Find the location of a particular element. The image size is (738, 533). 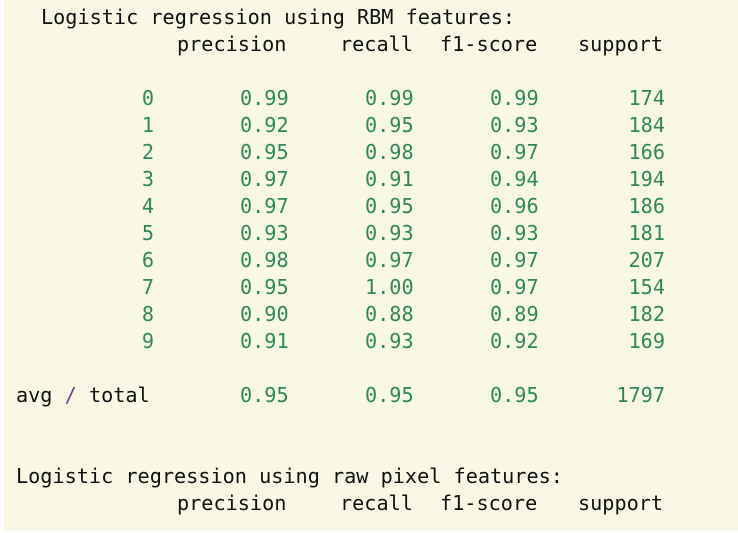

support-value: 154 is located at coordinates (646, 287).